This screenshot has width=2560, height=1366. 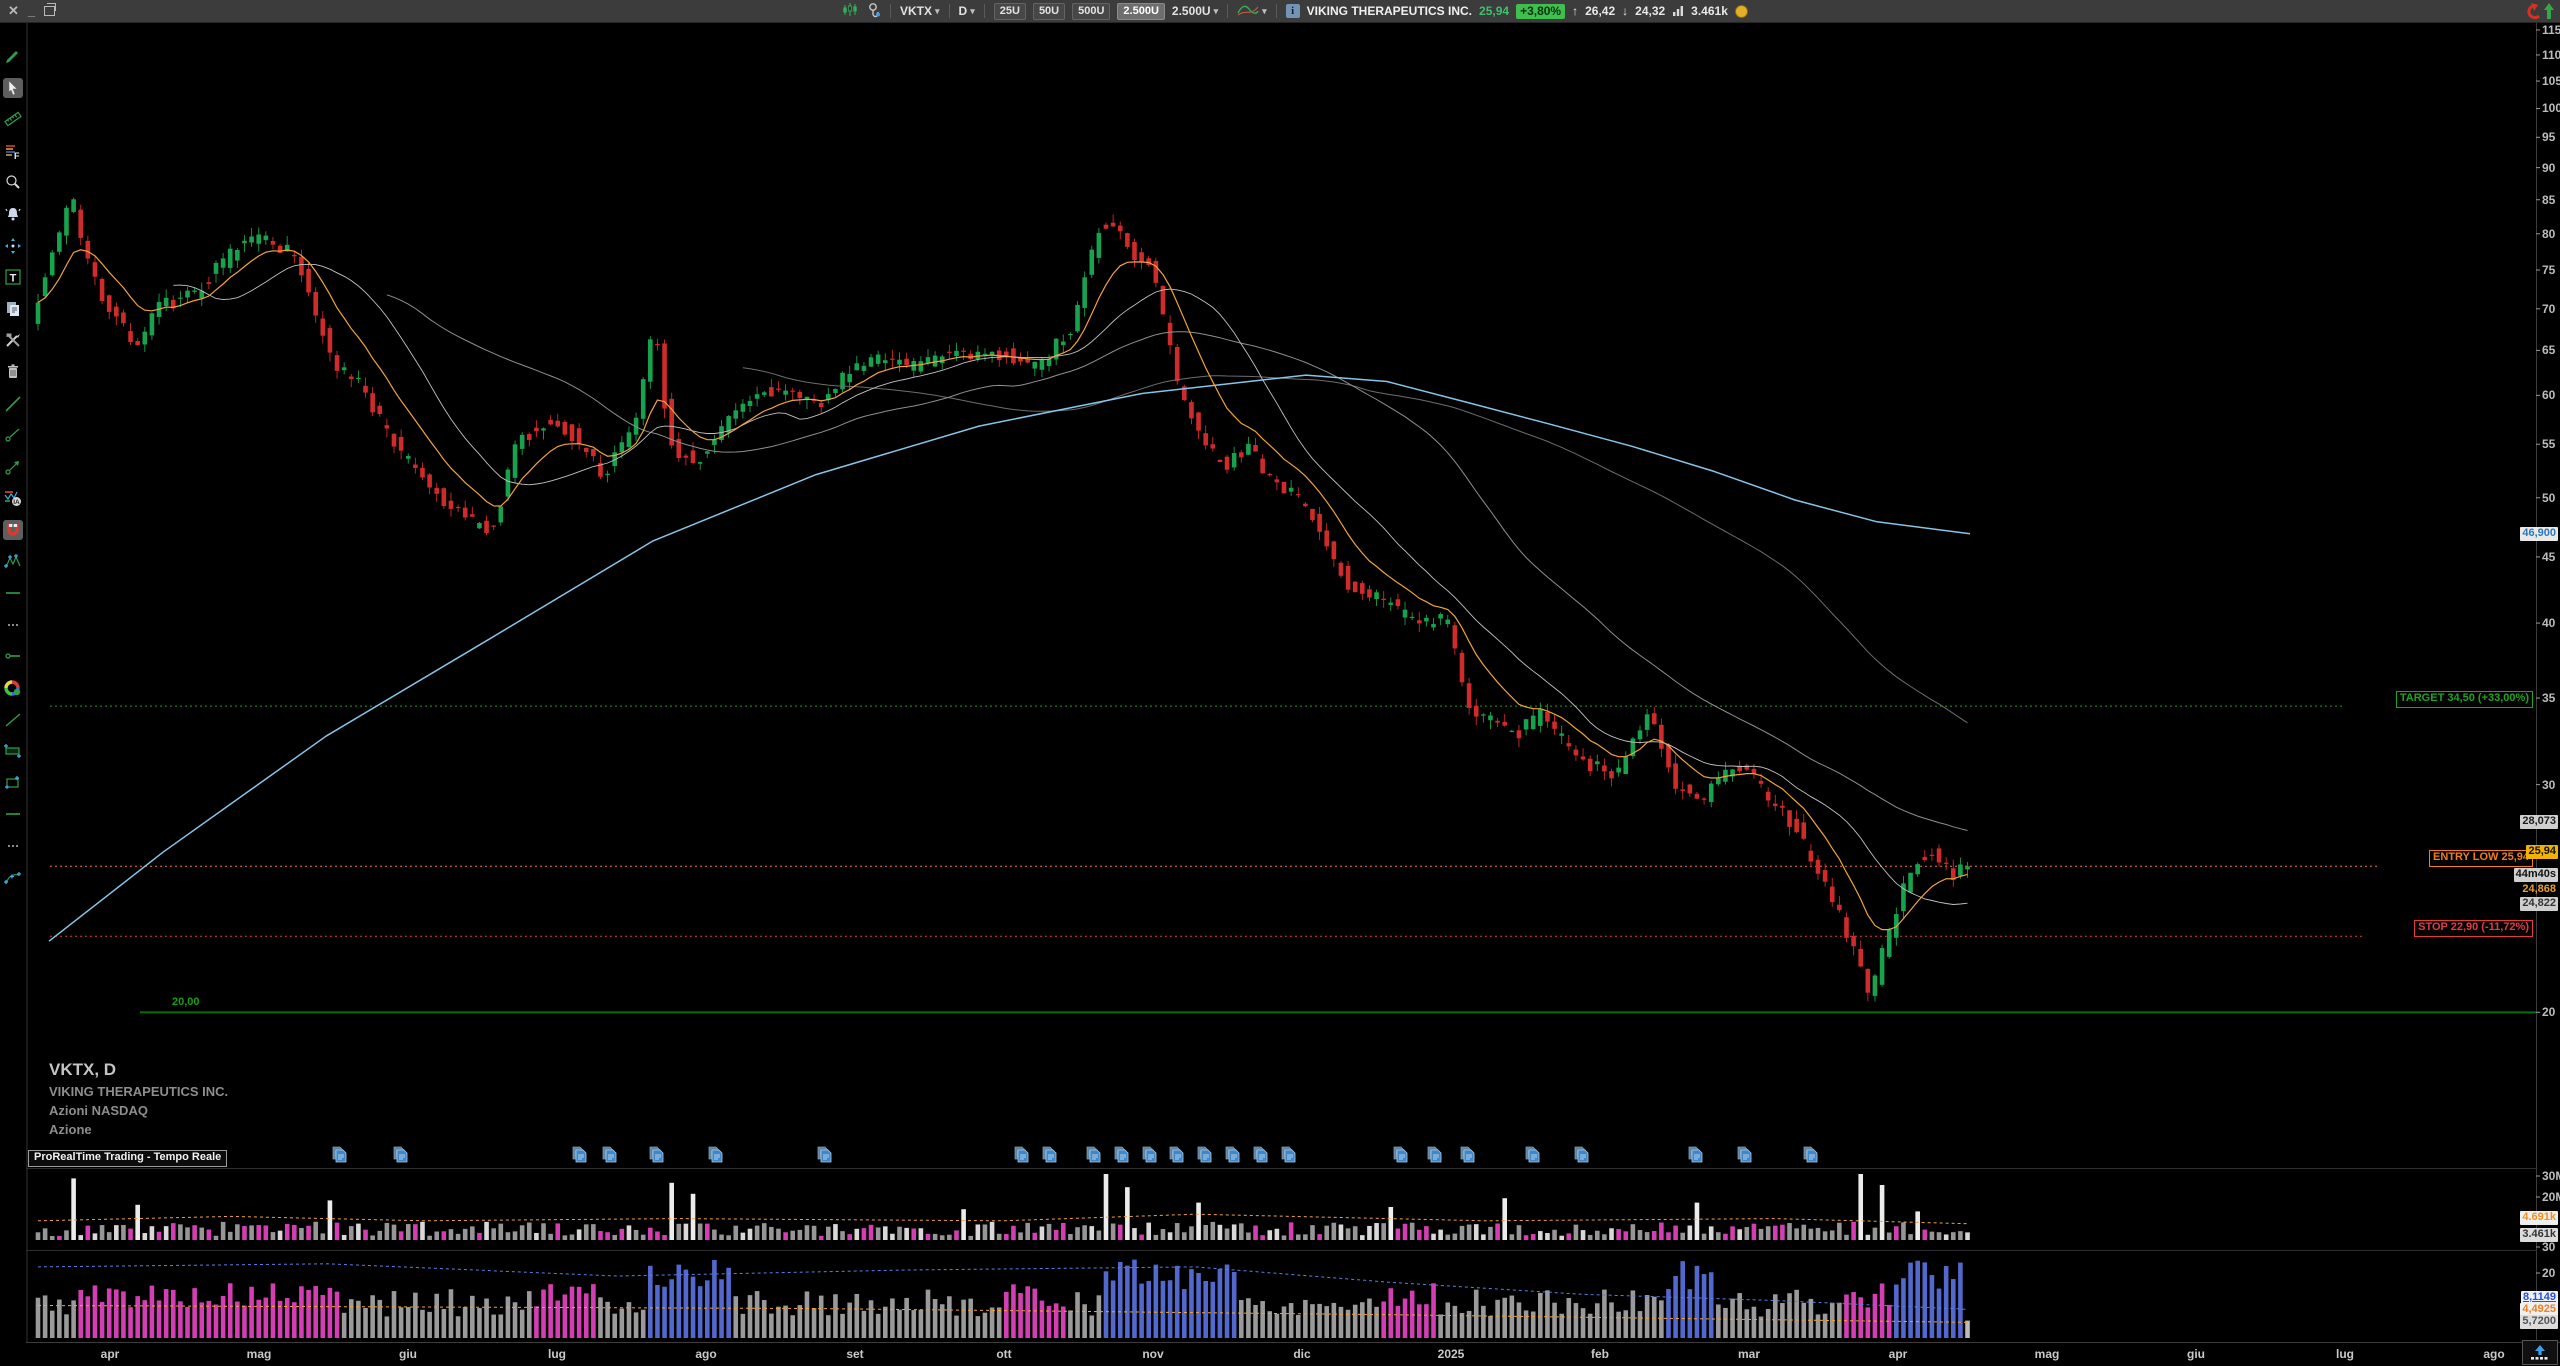 What do you see at coordinates (13, 119) in the screenshot?
I see `measure-ruler-icon` at bounding box center [13, 119].